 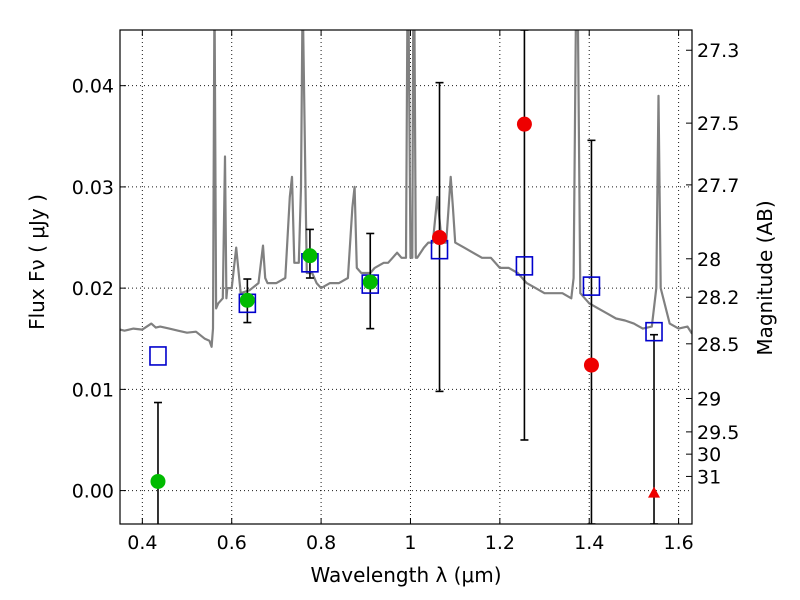 I want to click on right-tick-label: 31, so click(x=709, y=477).